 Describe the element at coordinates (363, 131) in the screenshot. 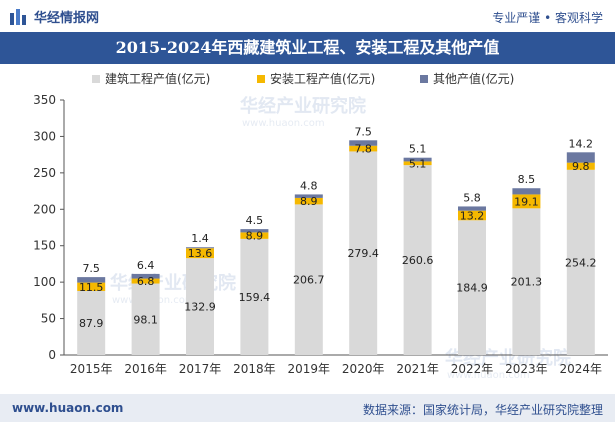

I see `data-label-6-series-3: 7.5` at that location.